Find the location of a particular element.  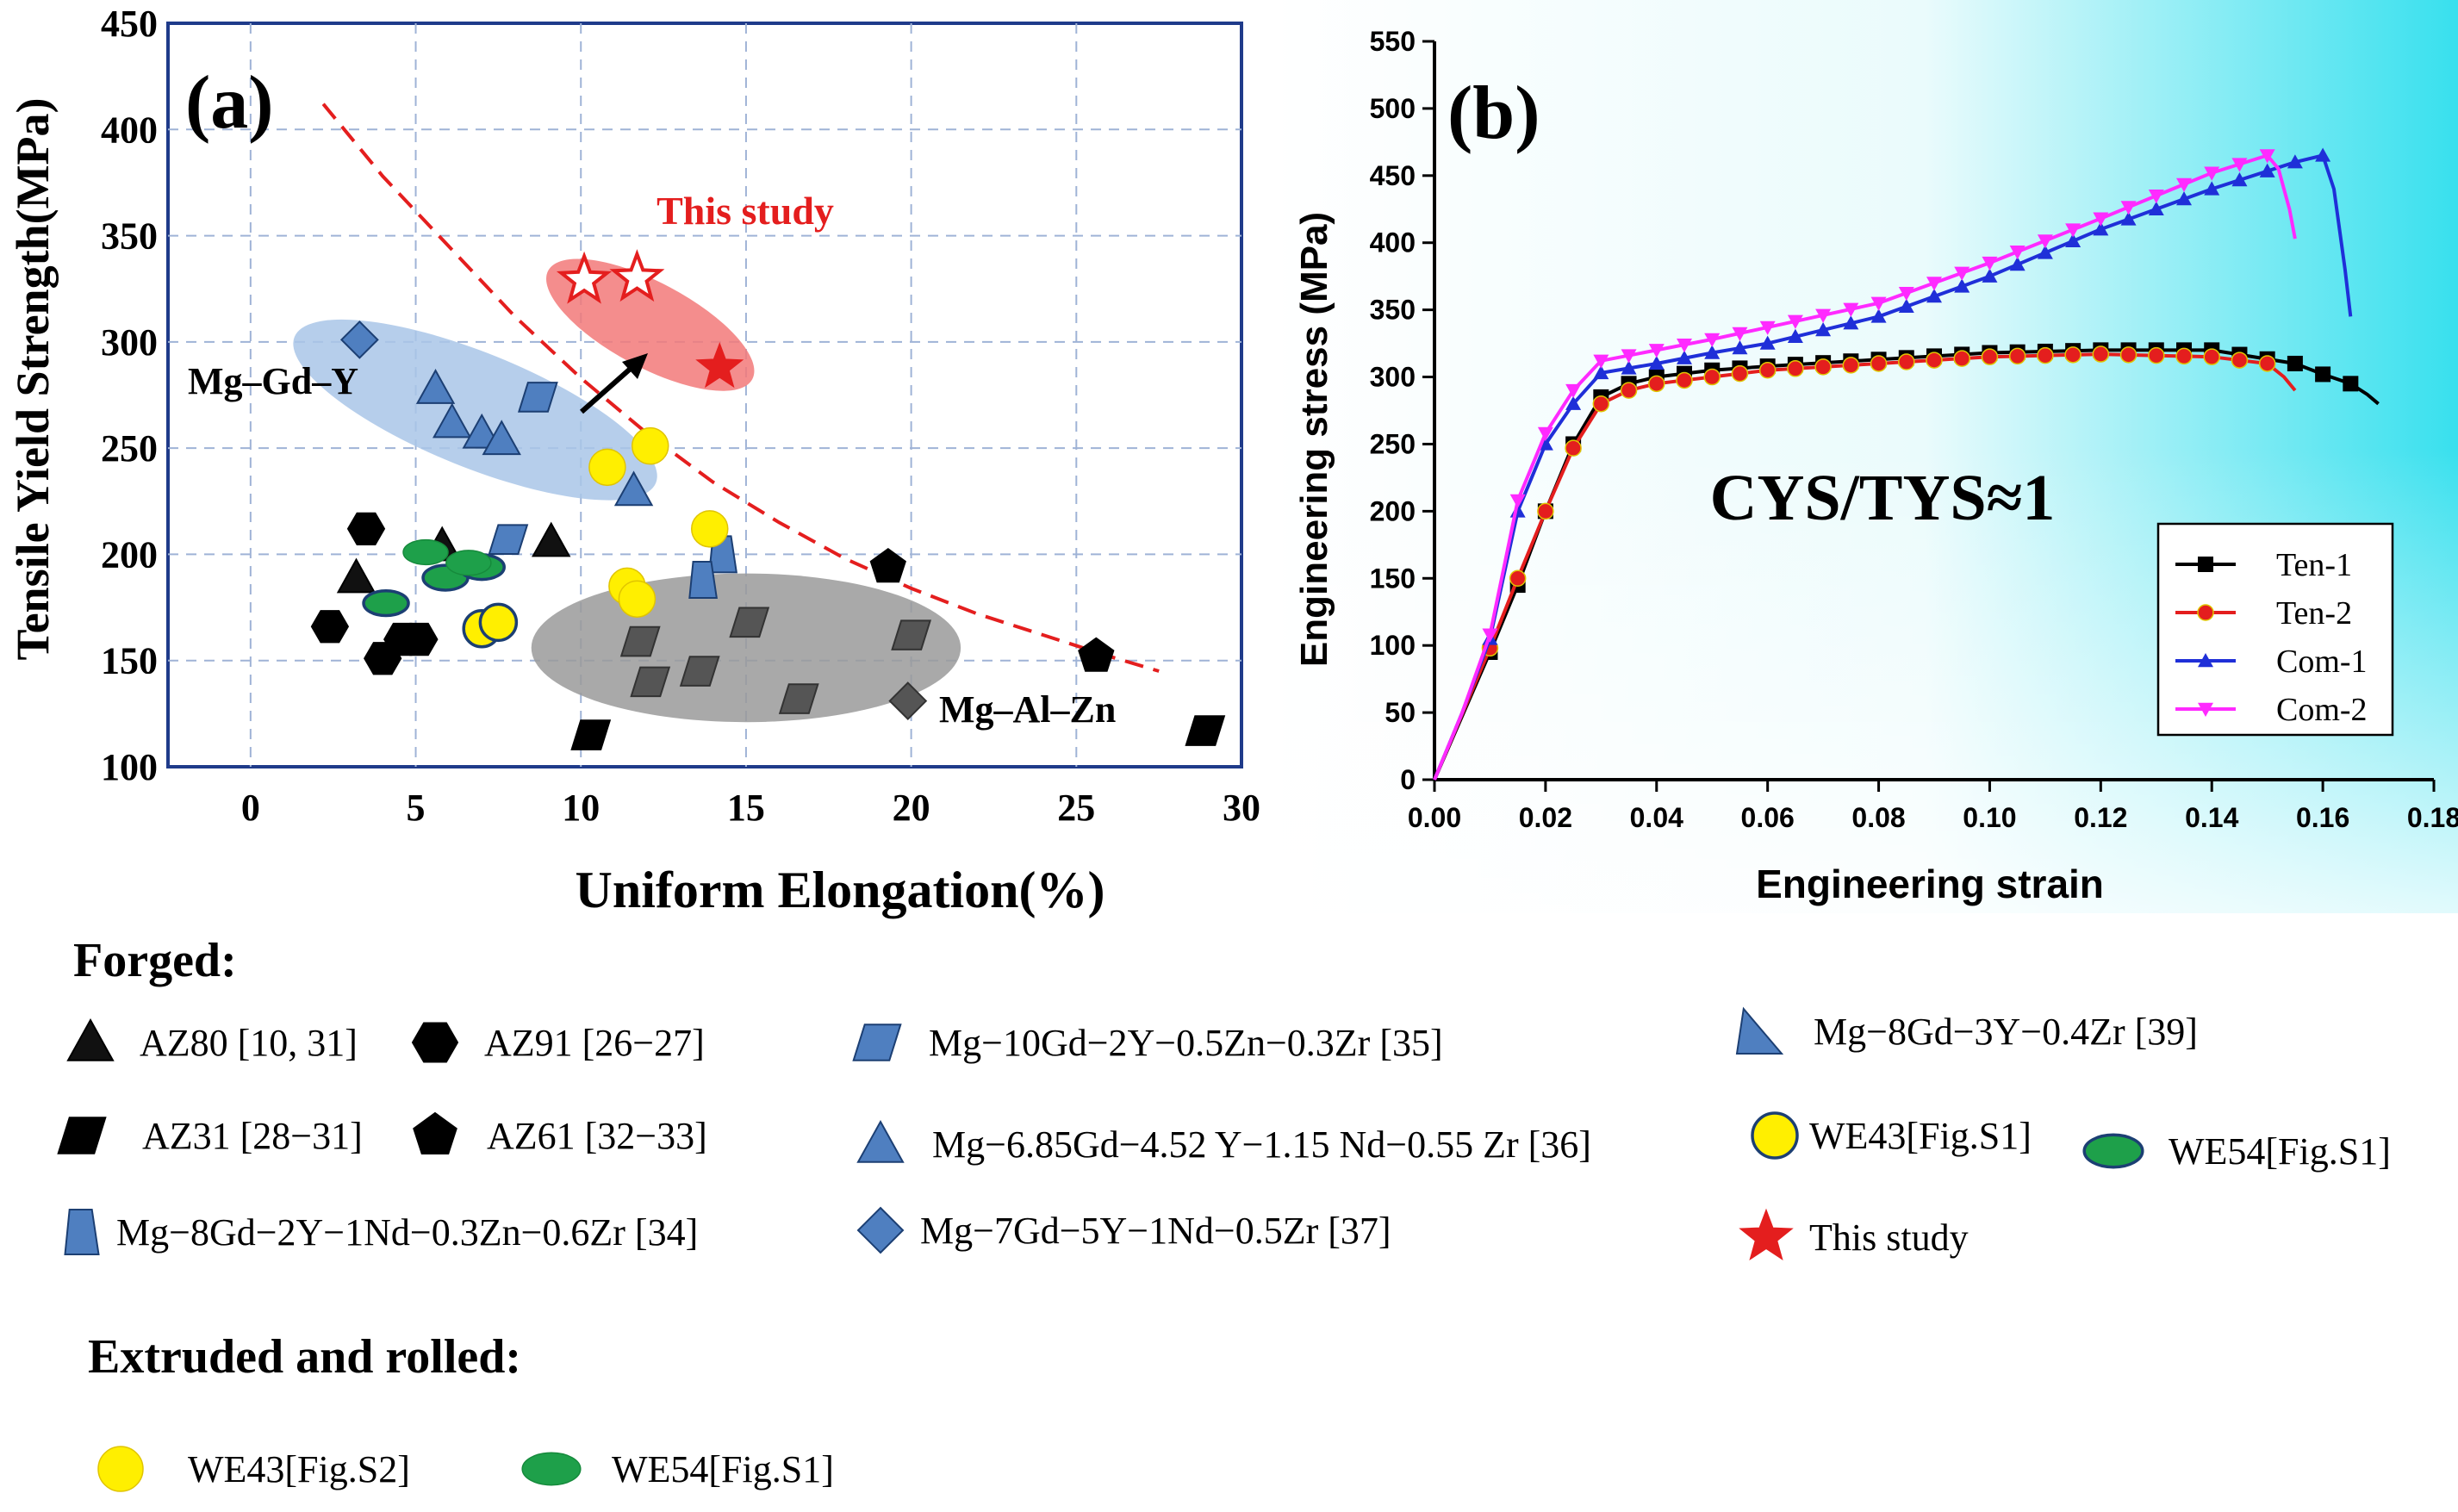

legend-label: Com-1 is located at coordinates (2322, 662).